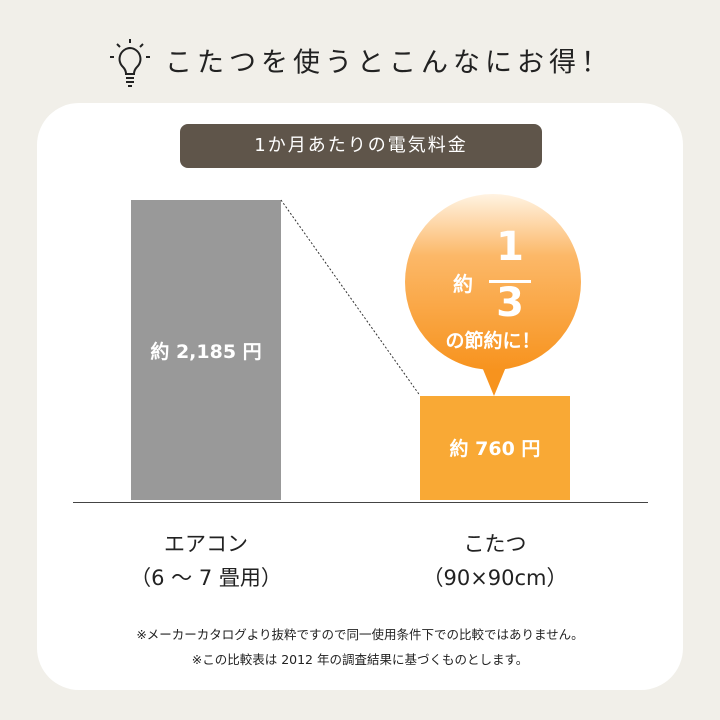 Image resolution: width=720 pixels, height=720 pixels. I want to click on lightbulb-icon, so click(130, 63).